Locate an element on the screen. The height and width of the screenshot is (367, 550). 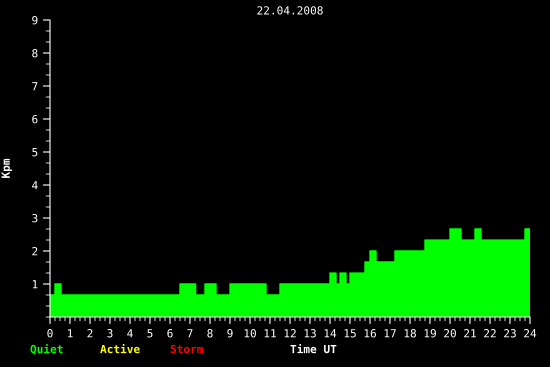
x-tick-label: 12 is located at coordinates (290, 333).